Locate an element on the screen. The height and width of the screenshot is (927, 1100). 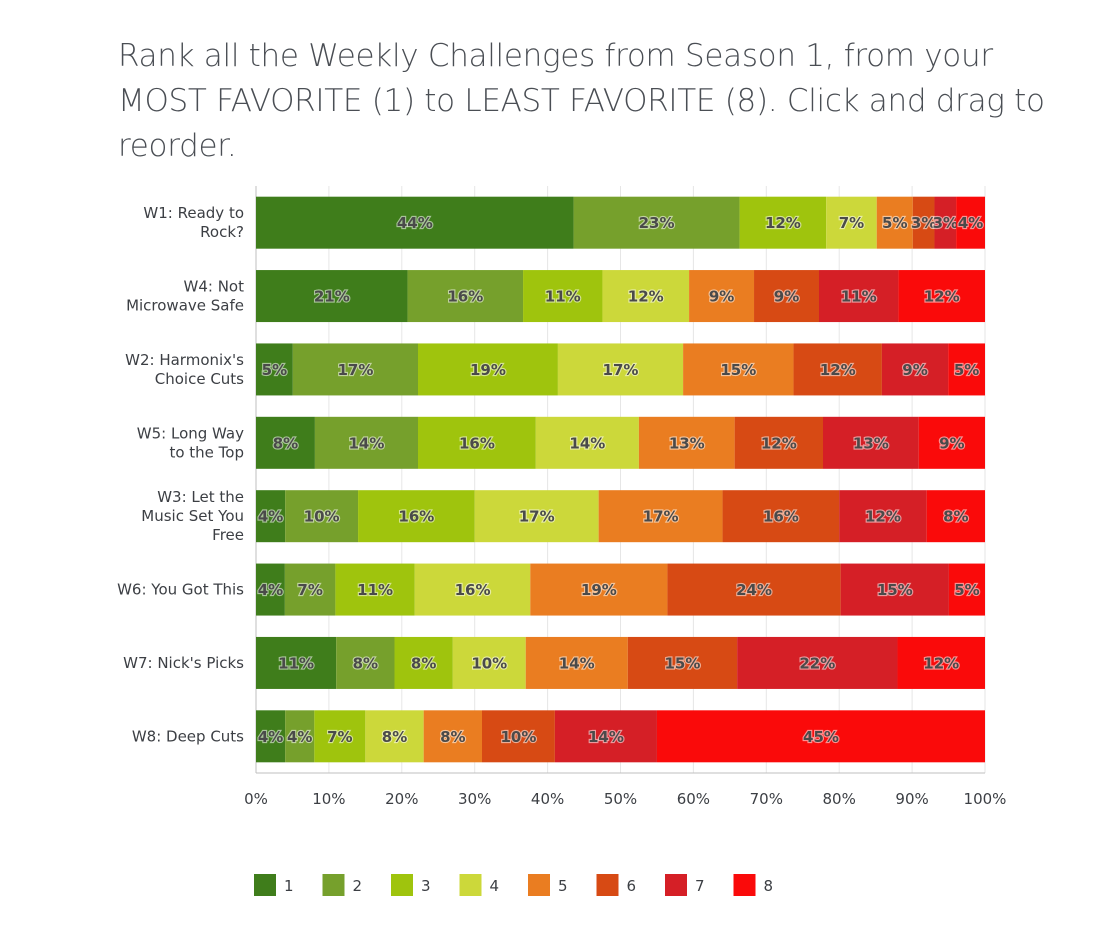
category-label: W8: Deep Cuts is located at coordinates (188, 736).